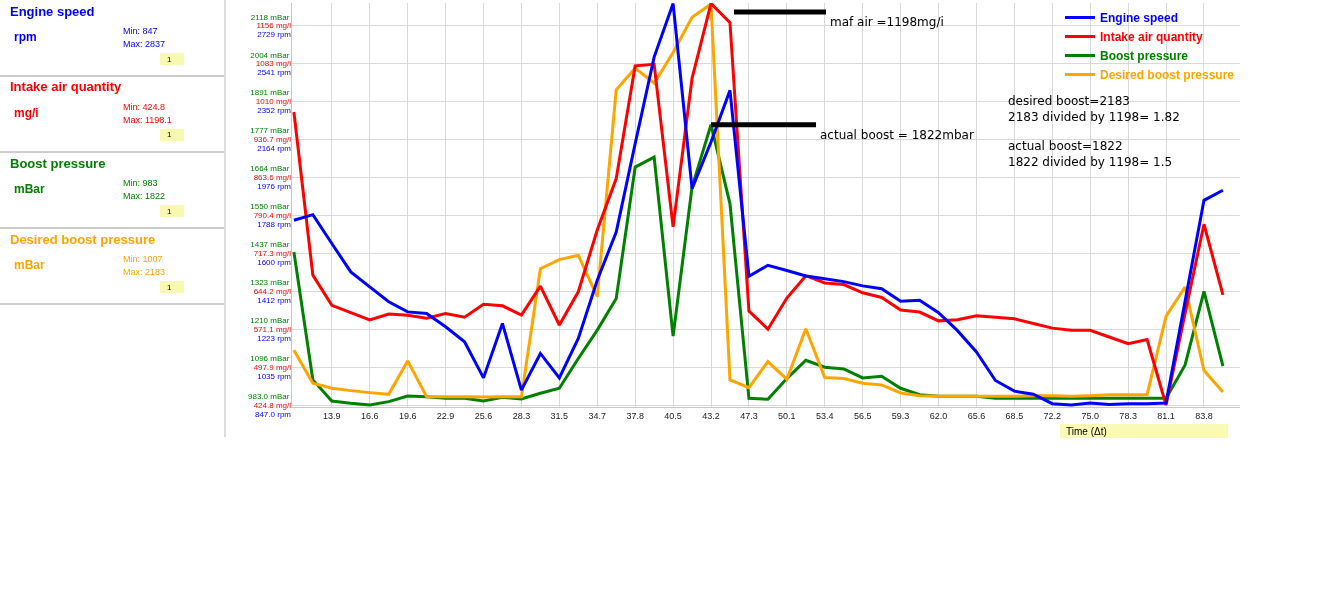 The height and width of the screenshot is (604, 1341). I want to click on y2-tick-label: 1010 mg/l, so click(273, 101).